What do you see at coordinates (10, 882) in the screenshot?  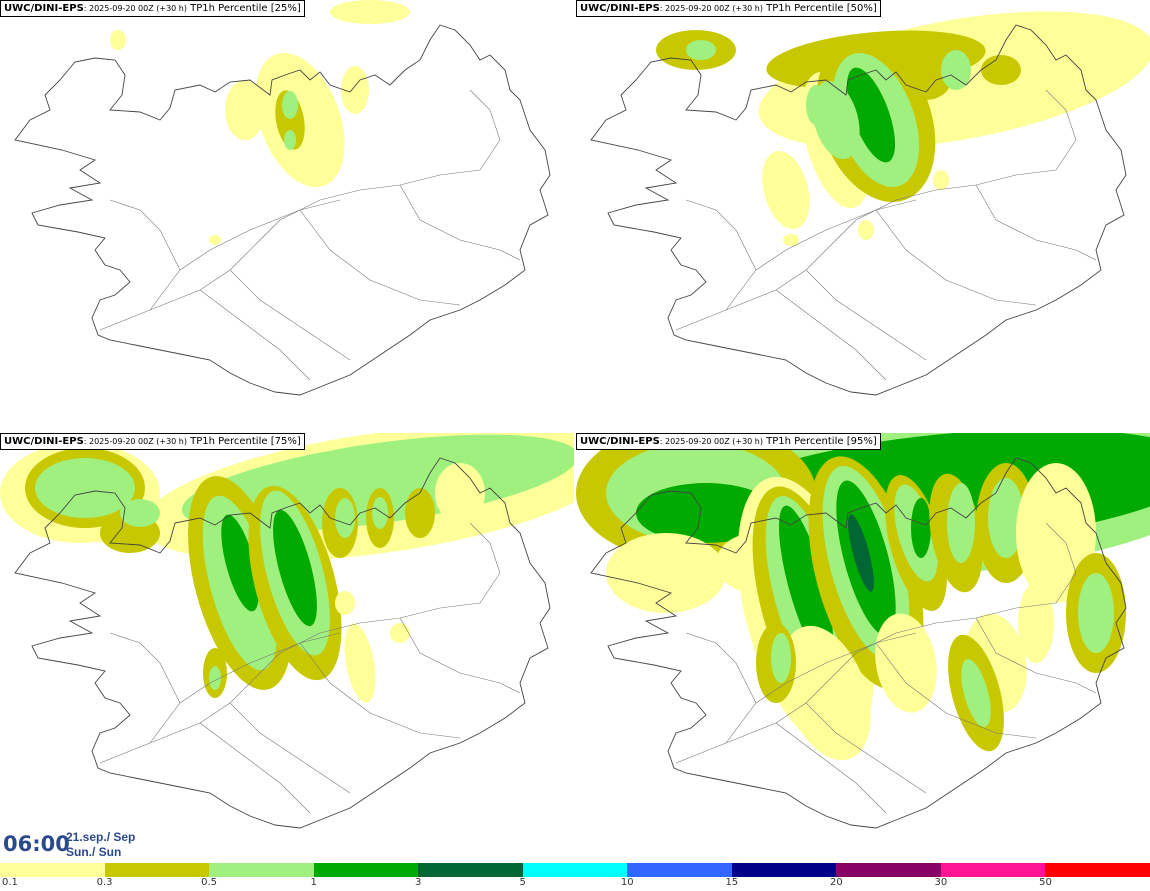 I see `legend-label: 0.1` at bounding box center [10, 882].